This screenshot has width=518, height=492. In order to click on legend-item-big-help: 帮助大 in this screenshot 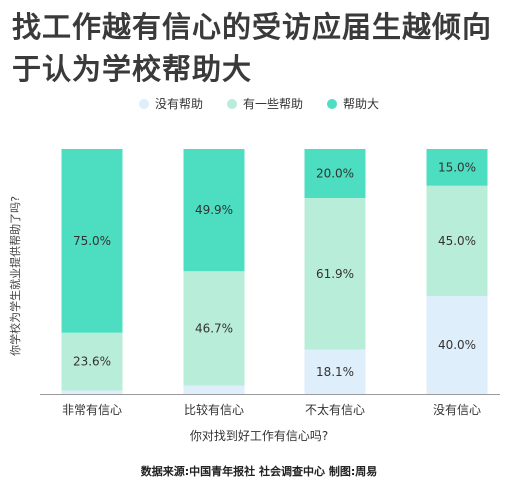, I will do `click(353, 103)`.